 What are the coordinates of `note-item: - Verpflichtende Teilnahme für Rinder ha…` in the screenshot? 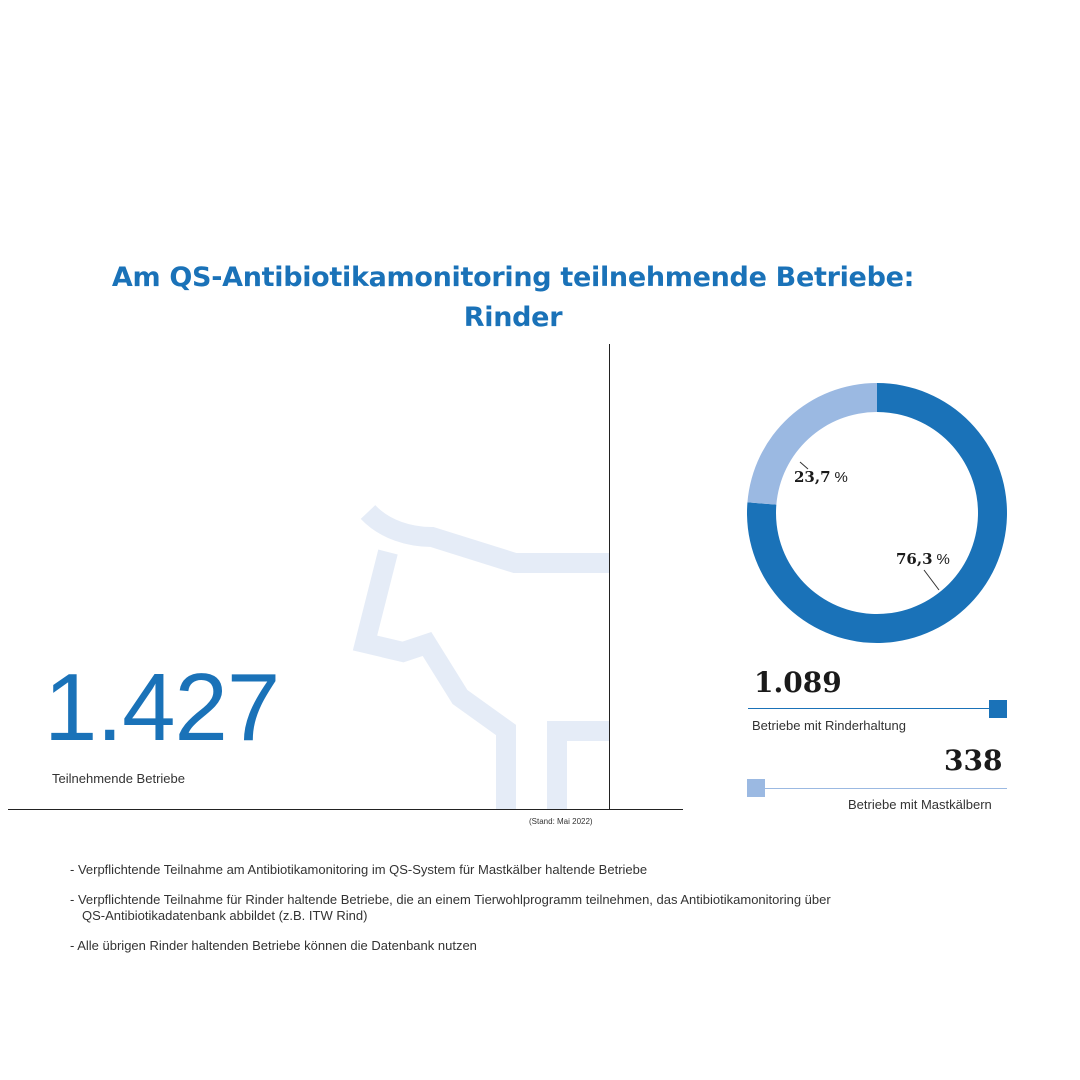 It's located at (550, 908).